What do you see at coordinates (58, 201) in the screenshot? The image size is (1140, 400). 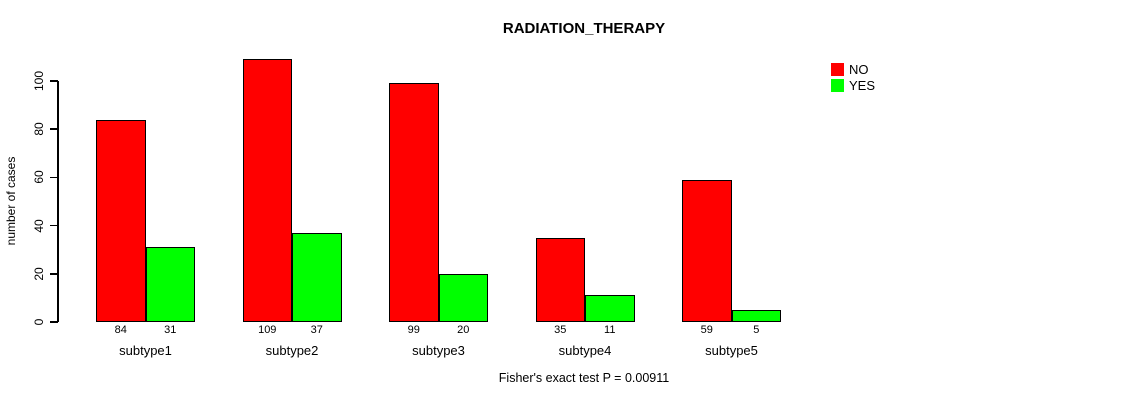 I see `y-axis-line` at bounding box center [58, 201].